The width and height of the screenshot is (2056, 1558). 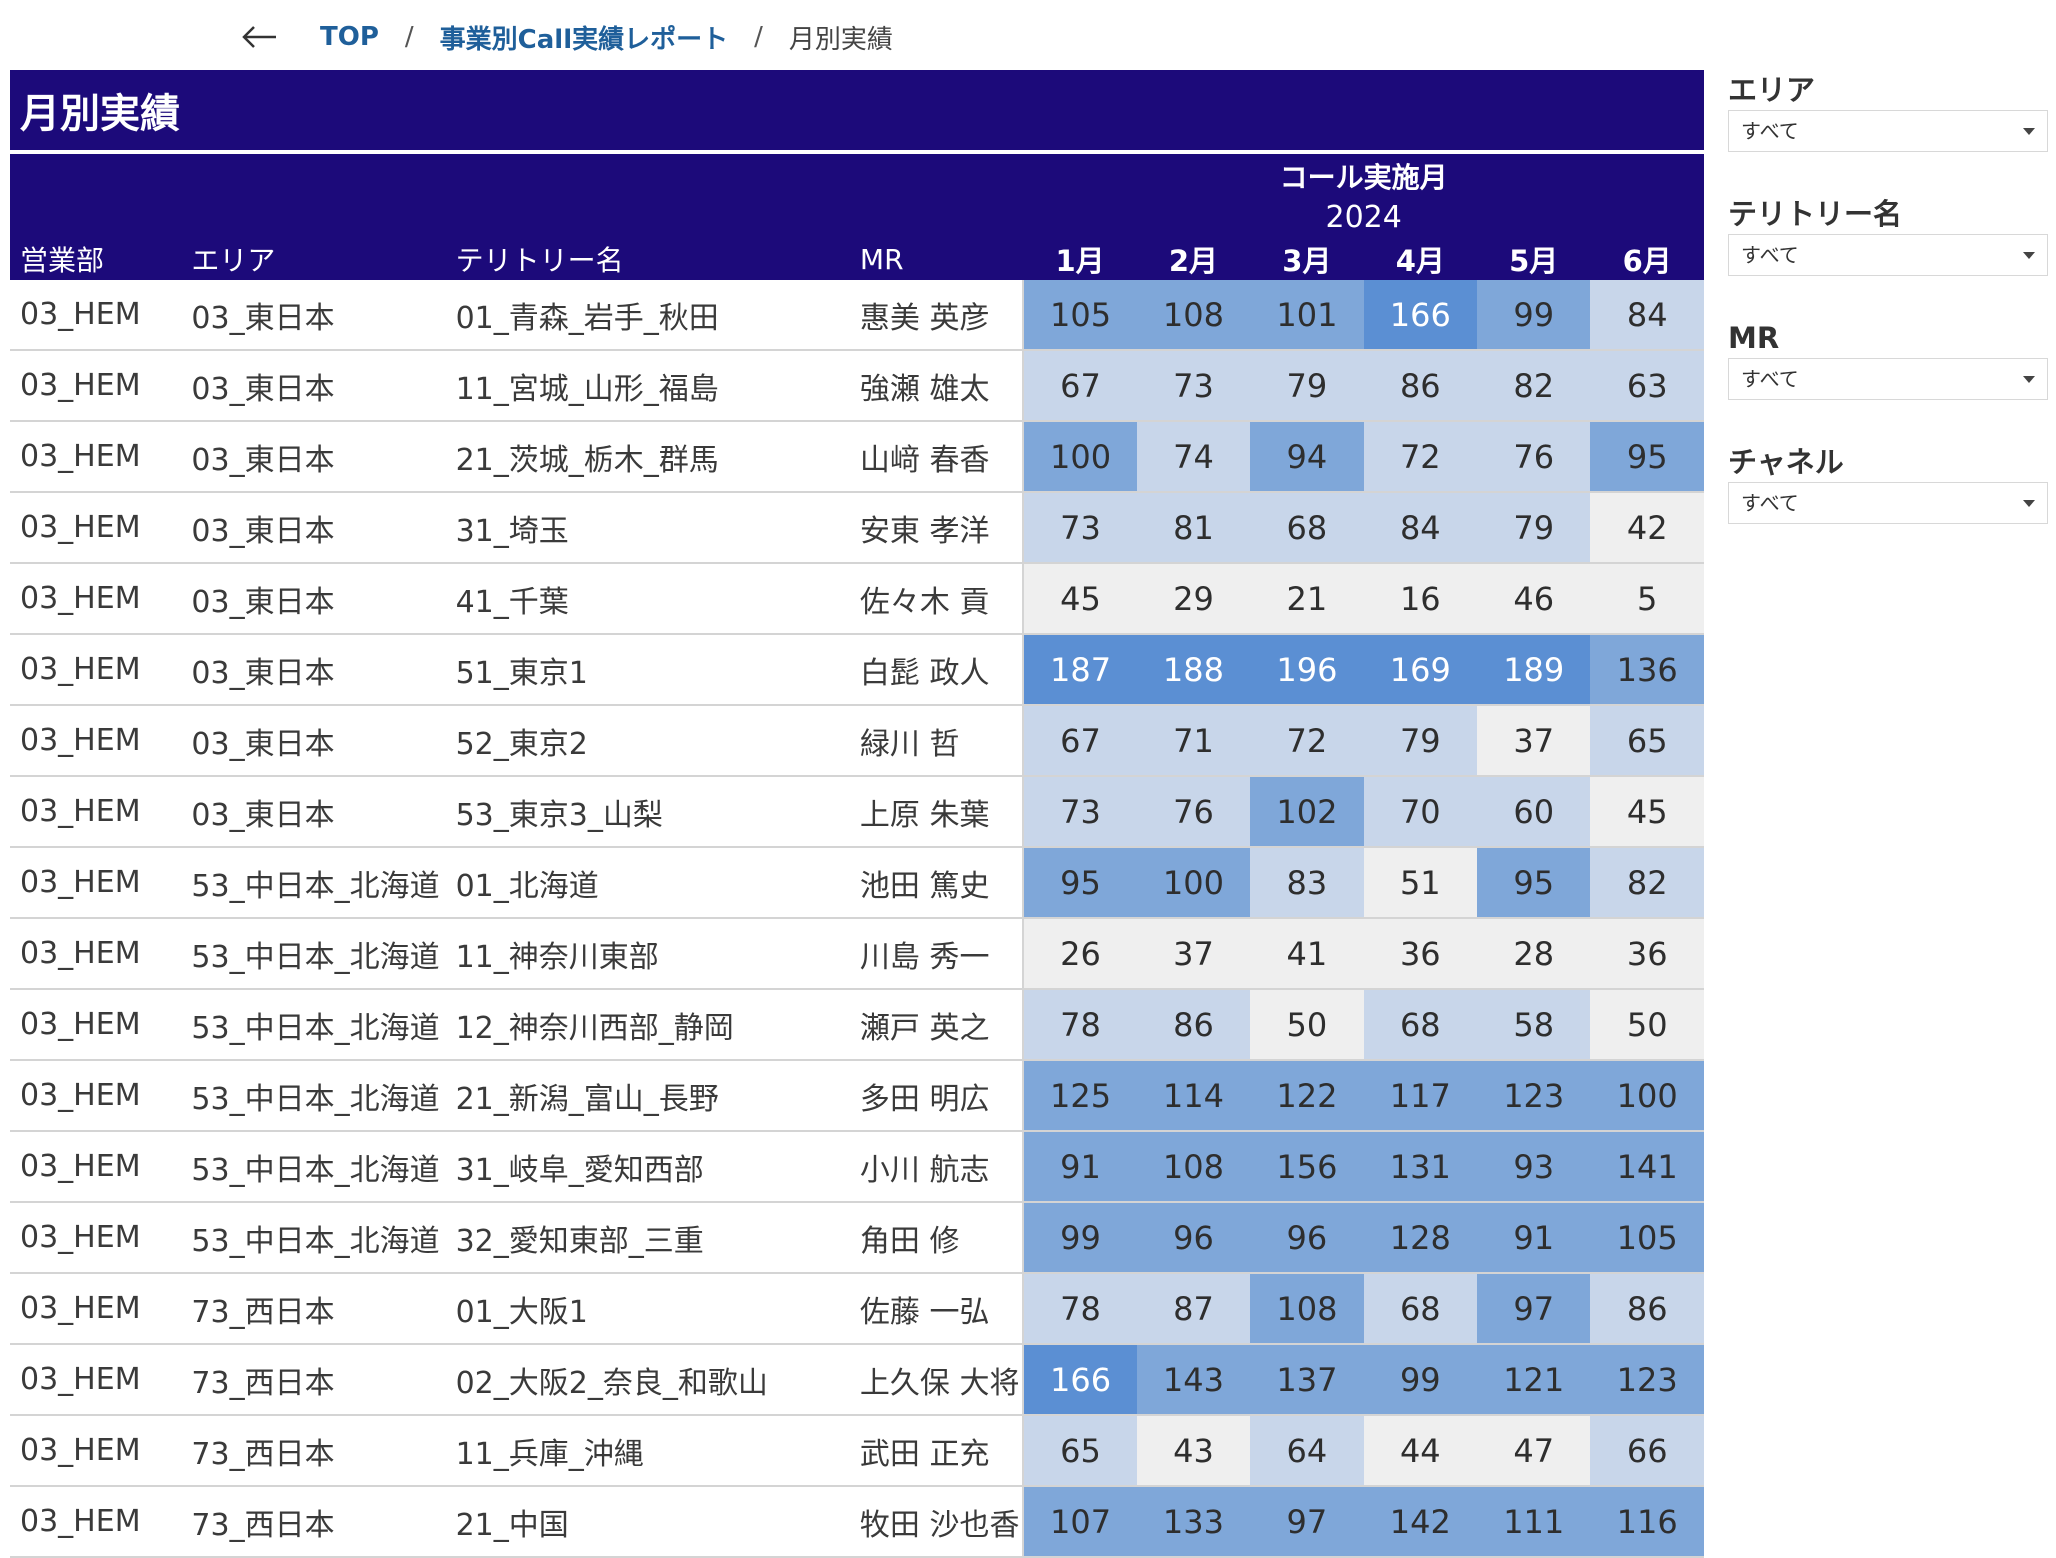 I want to click on col-header-area: エリア, so click(x=313, y=259).